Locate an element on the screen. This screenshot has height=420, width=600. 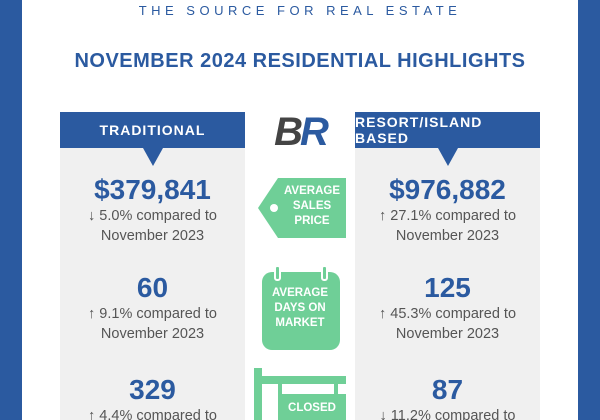
stat: 60 ↑ 9.1% compared to November 2023 is located at coordinates (152, 308).